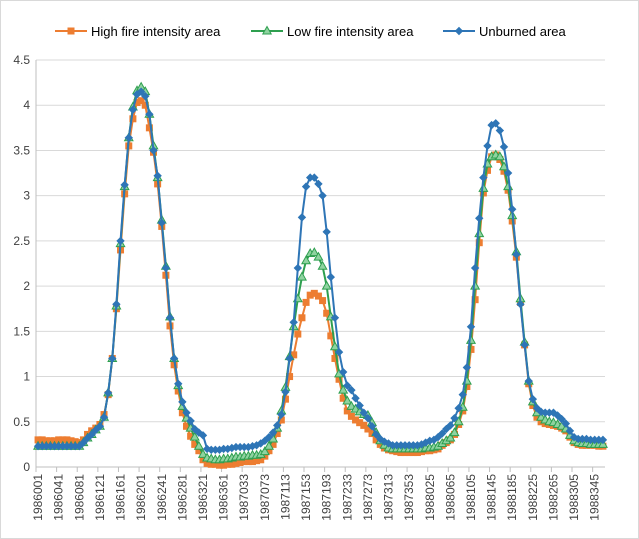  What do you see at coordinates (156, 31) in the screenshot?
I see `legend-label: High fire intensity area` at bounding box center [156, 31].